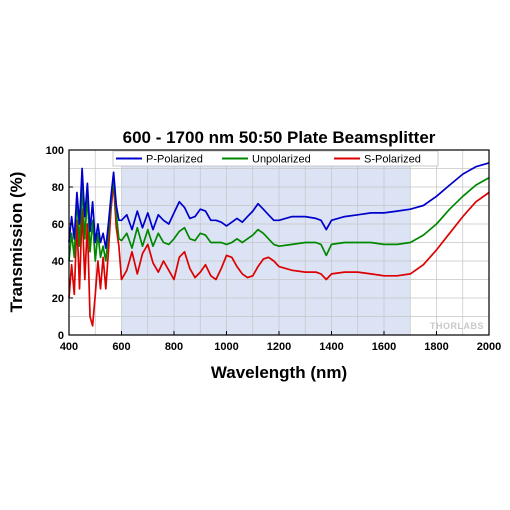 The height and width of the screenshot is (510, 510). What do you see at coordinates (331, 347) in the screenshot?
I see `x-tick-label: 1400` at bounding box center [331, 347].